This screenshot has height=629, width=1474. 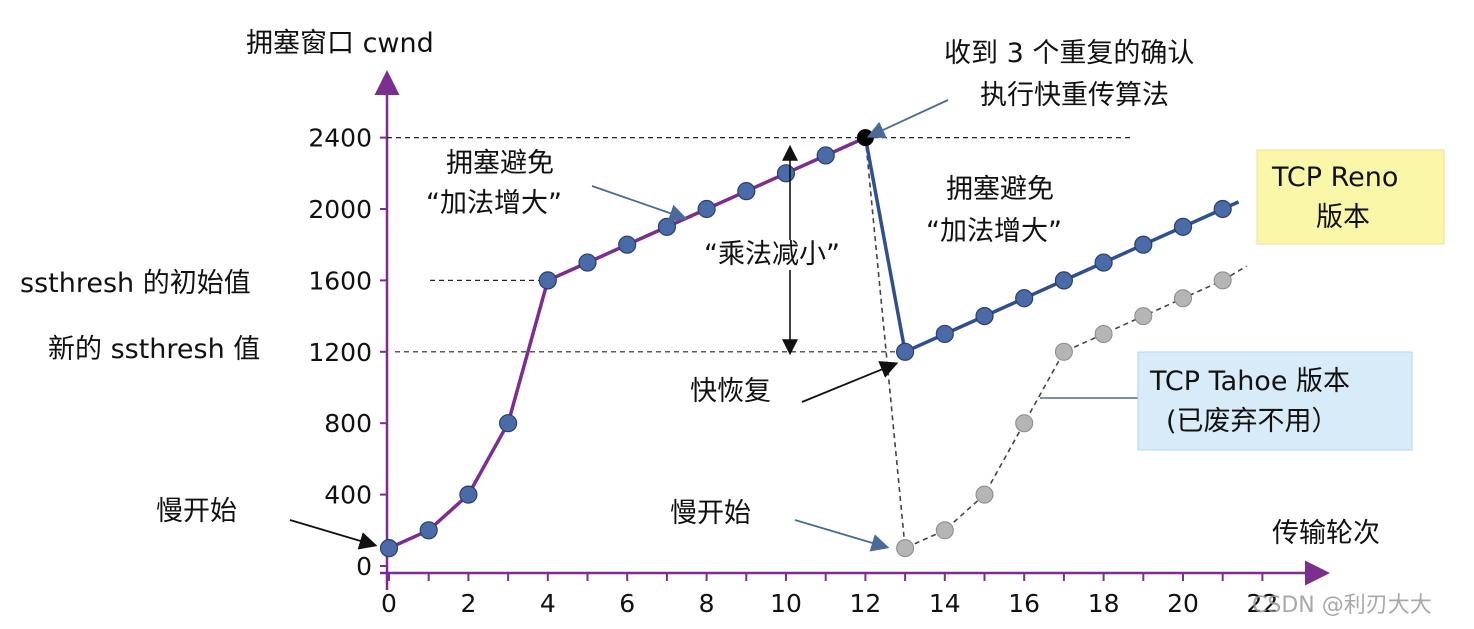 I want to click on annotation-congestion-avoidance-1a: 拥塞避免, so click(x=500, y=163).